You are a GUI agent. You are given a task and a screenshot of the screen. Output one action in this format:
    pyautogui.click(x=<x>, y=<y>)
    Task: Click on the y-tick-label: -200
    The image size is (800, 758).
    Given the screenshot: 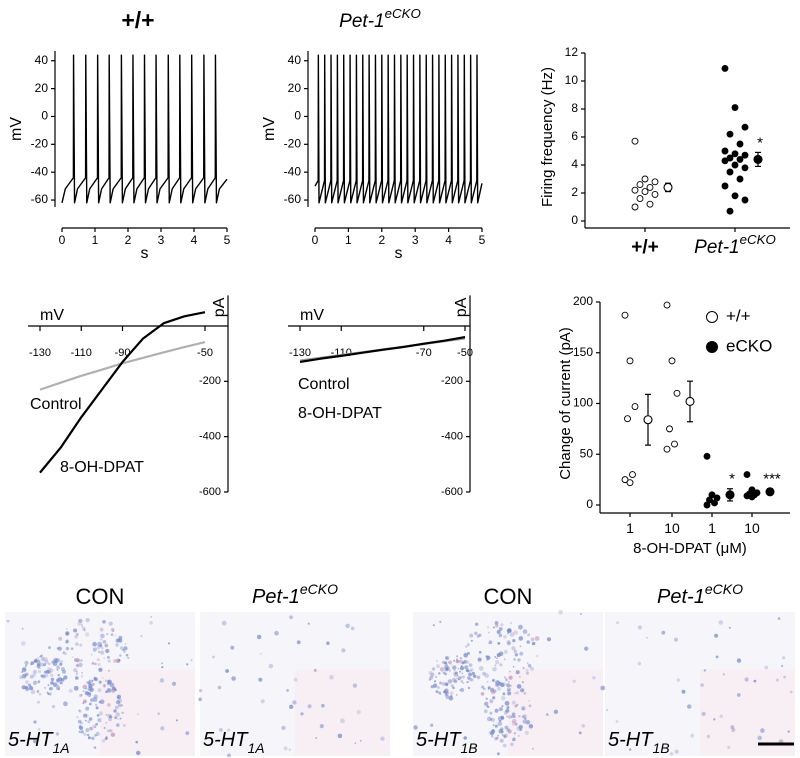 What is the action you would take?
    pyautogui.click(x=210, y=381)
    